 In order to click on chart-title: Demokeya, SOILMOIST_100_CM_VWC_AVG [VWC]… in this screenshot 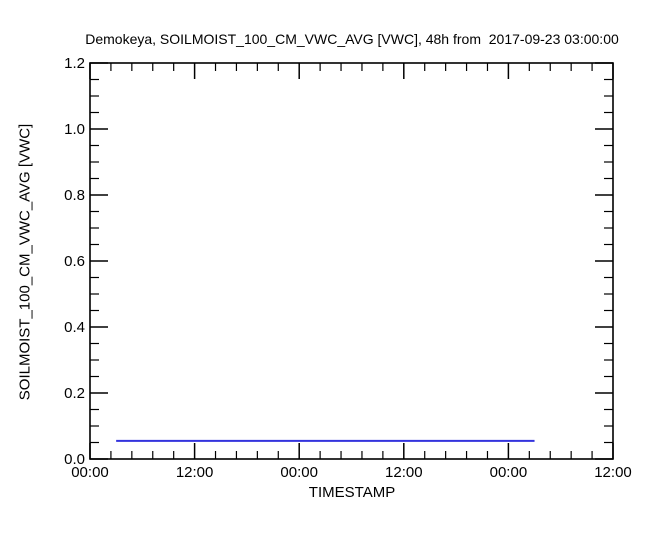, I will do `click(352, 39)`.